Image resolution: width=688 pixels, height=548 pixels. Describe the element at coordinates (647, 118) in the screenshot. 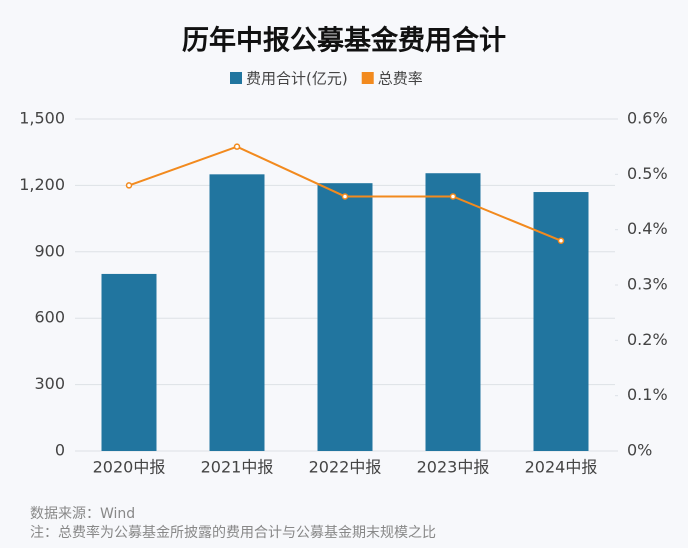

I see `y2-tick-label: 0.6%` at that location.